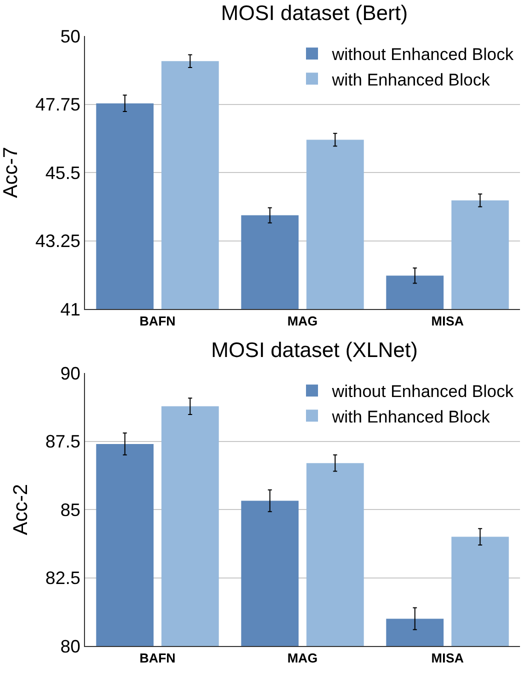 This screenshot has height=675, width=524. Describe the element at coordinates (314, 350) in the screenshot. I see `chart-title: MOSI dataset (XLNet)` at that location.